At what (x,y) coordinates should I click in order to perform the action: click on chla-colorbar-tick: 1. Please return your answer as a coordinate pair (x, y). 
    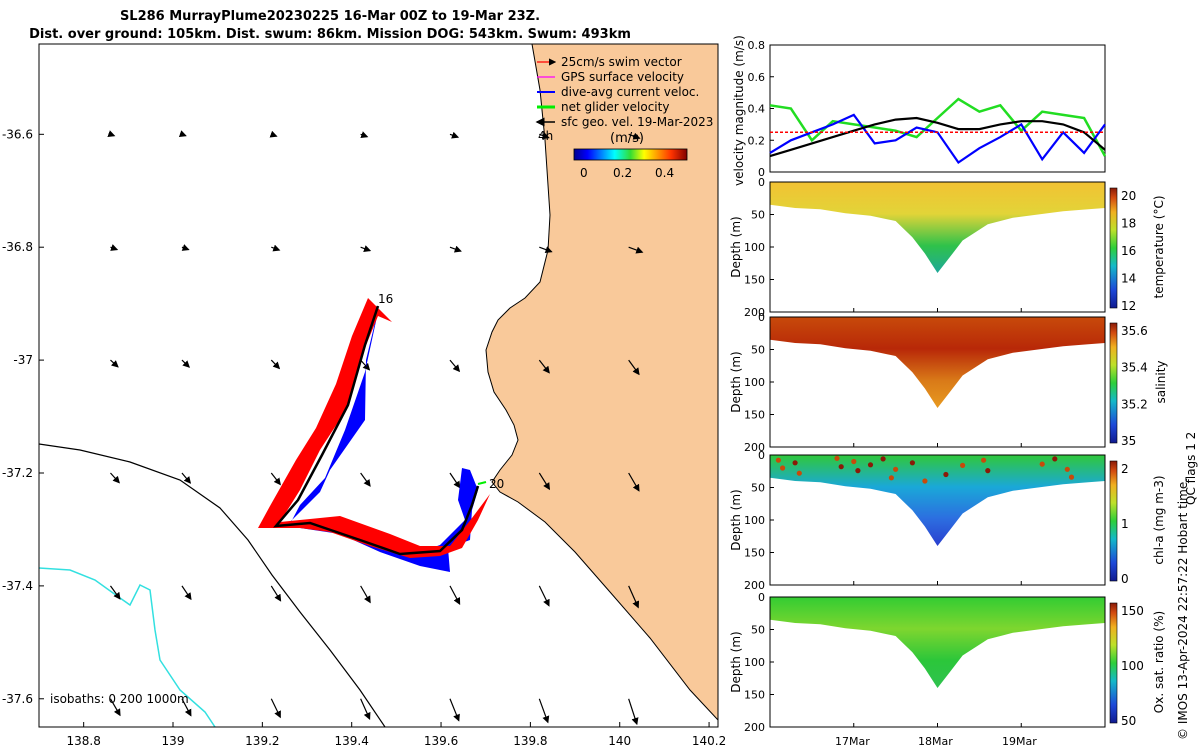
    Looking at the image, I should click on (1125, 524).